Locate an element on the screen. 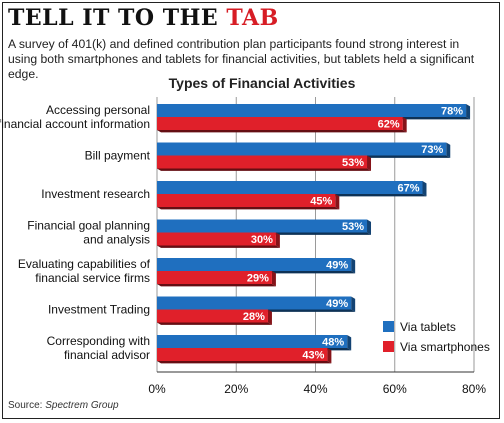 The image size is (504, 423). data-label: 29% is located at coordinates (258, 279).